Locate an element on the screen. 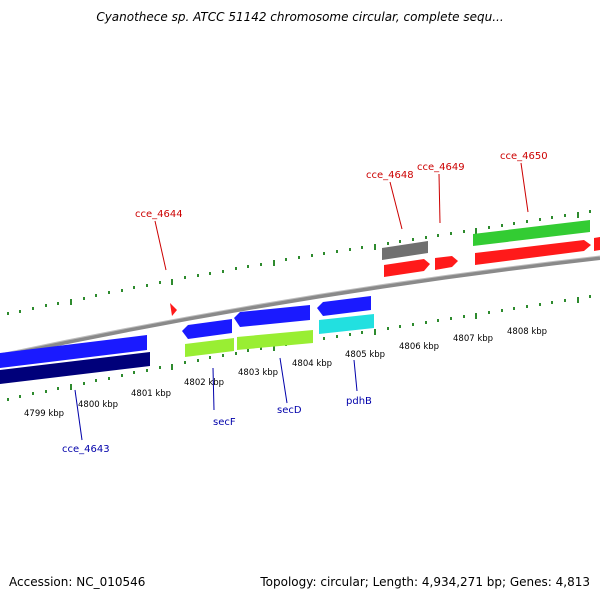  gene-blue-secF is located at coordinates (207, 329).